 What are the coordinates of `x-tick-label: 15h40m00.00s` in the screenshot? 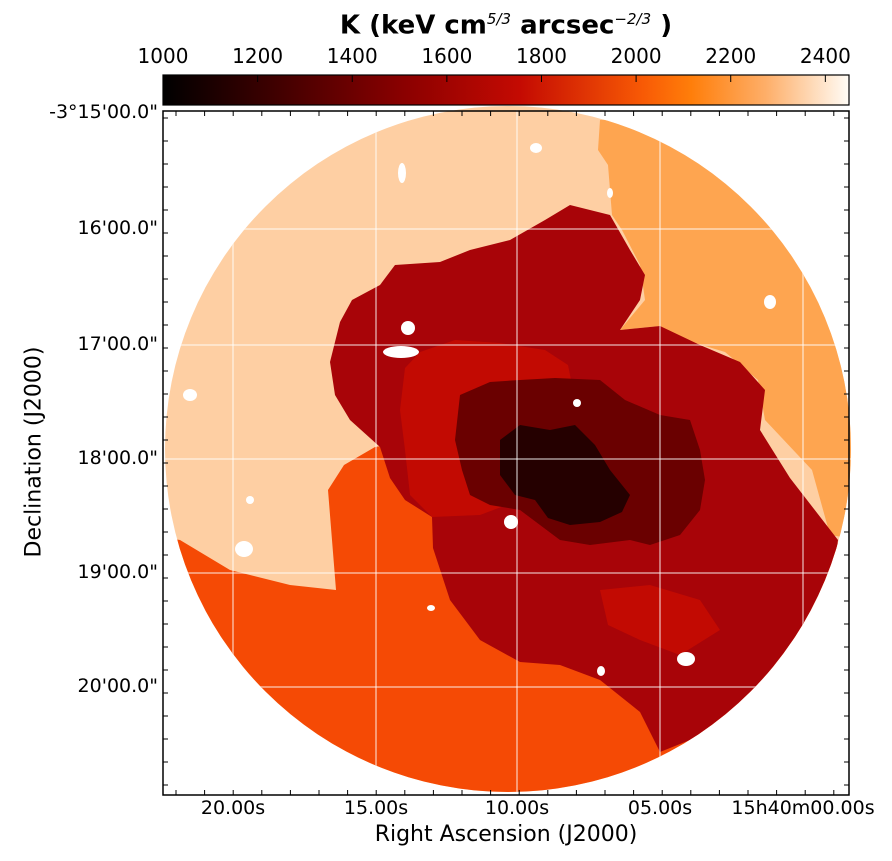 It's located at (803, 808).